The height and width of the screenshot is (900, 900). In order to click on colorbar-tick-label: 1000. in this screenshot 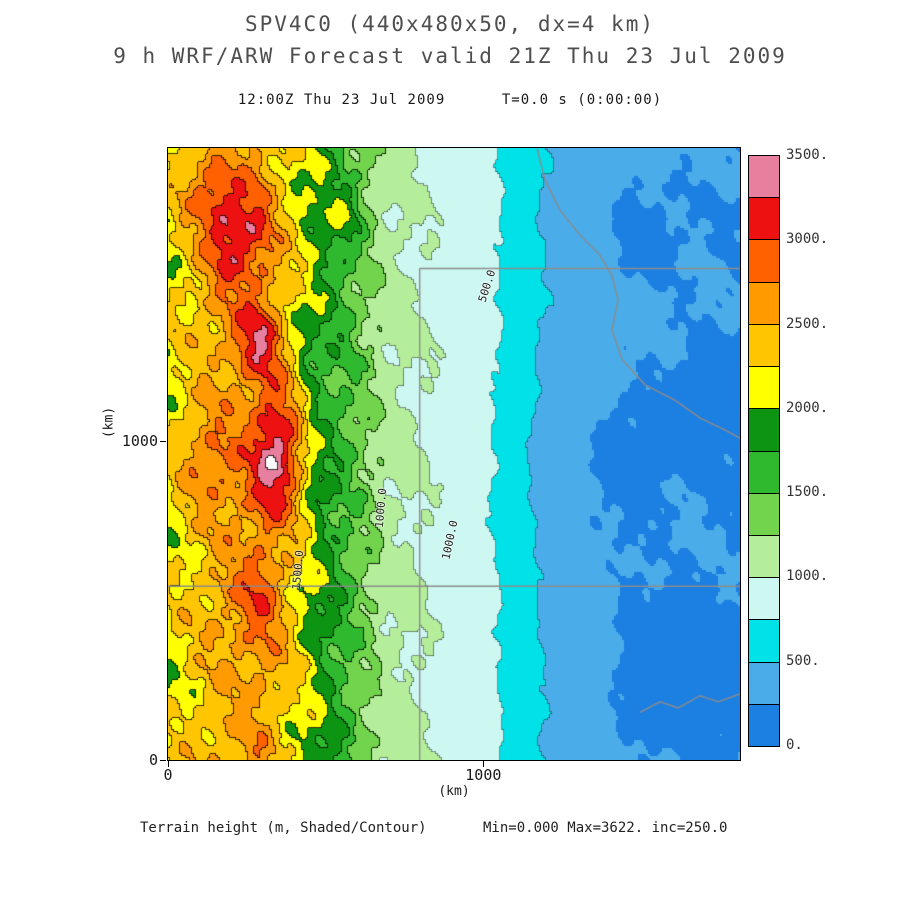, I will do `click(807, 576)`.